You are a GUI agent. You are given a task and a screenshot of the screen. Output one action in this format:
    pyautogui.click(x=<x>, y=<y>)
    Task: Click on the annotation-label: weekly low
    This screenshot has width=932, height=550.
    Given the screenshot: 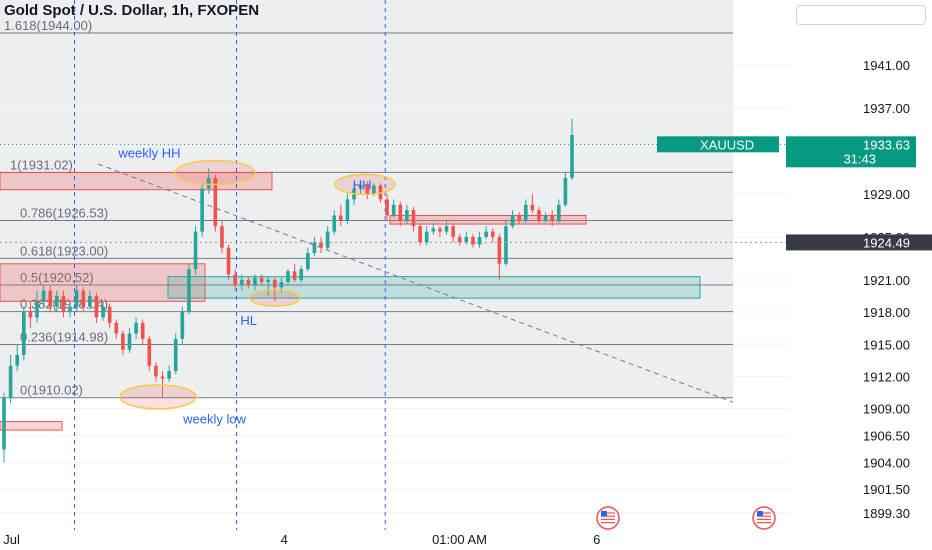 What is the action you would take?
    pyautogui.click(x=214, y=419)
    